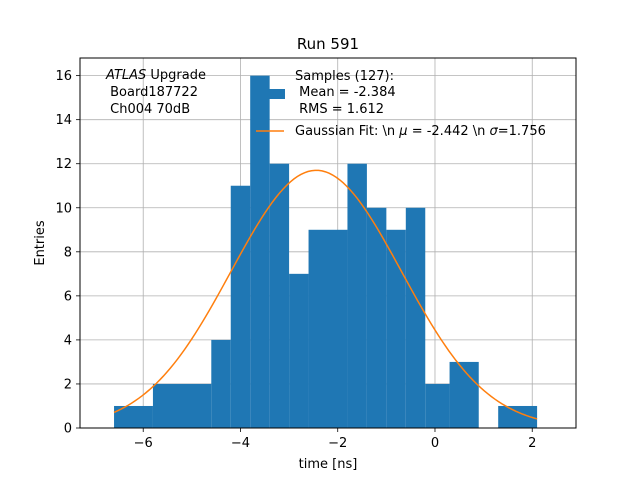 The height and width of the screenshot is (480, 640). Describe the element at coordinates (63, 164) in the screenshot. I see `y-tick-label: 12` at that location.